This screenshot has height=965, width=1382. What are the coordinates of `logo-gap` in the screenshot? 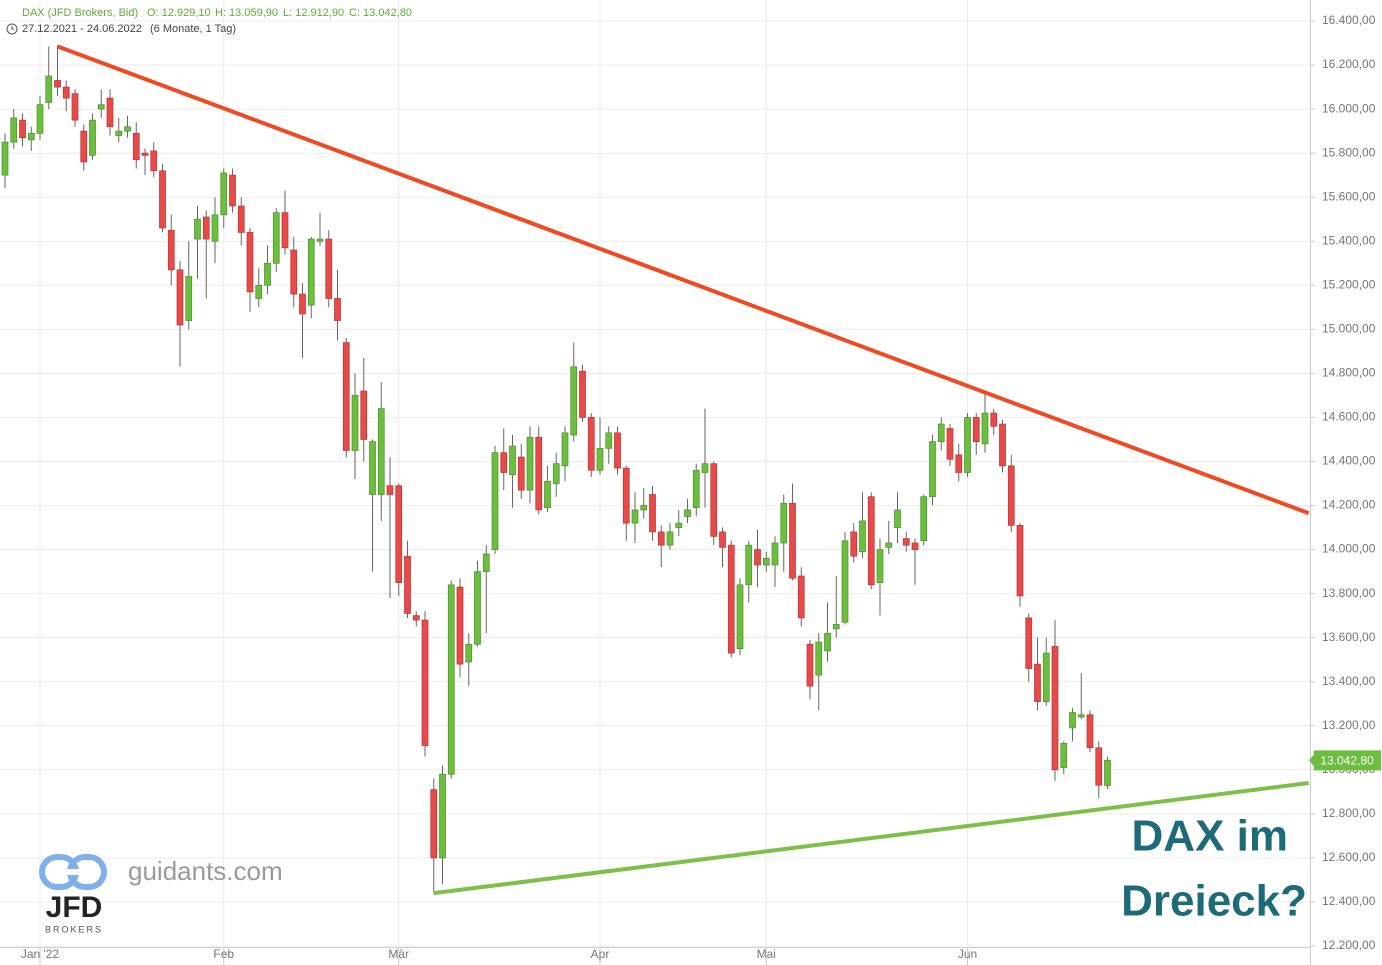 It's located at (73, 872).